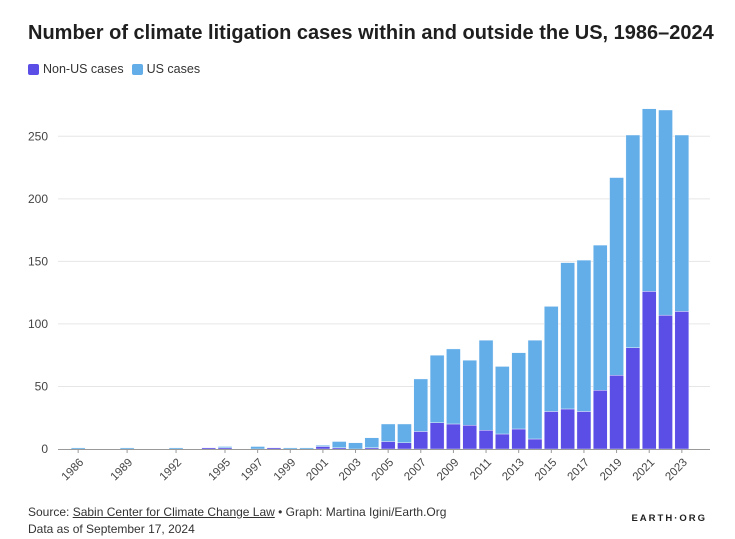 The width and height of the screenshot is (735, 539). I want to click on bar-non-us-2009, so click(453, 436).